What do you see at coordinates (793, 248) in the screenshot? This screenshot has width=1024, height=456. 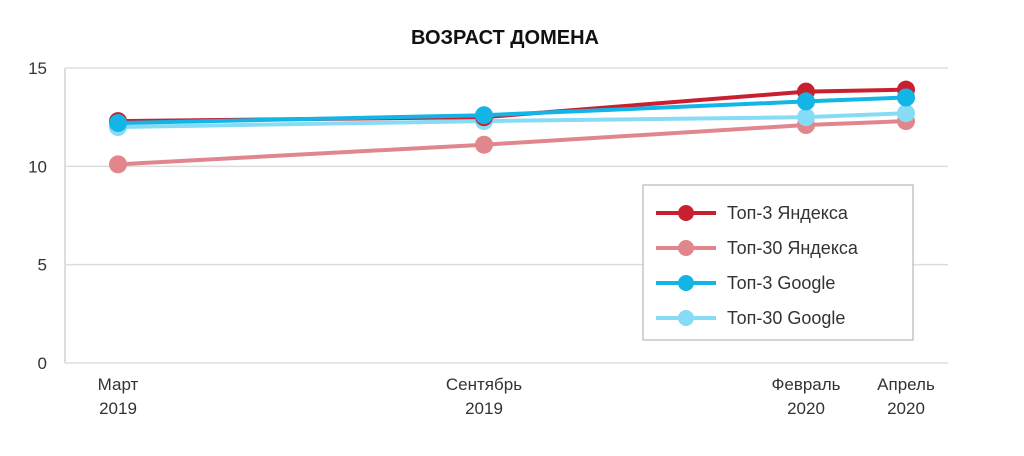 I see `legend-label: Топ-30 Яндекса` at bounding box center [793, 248].